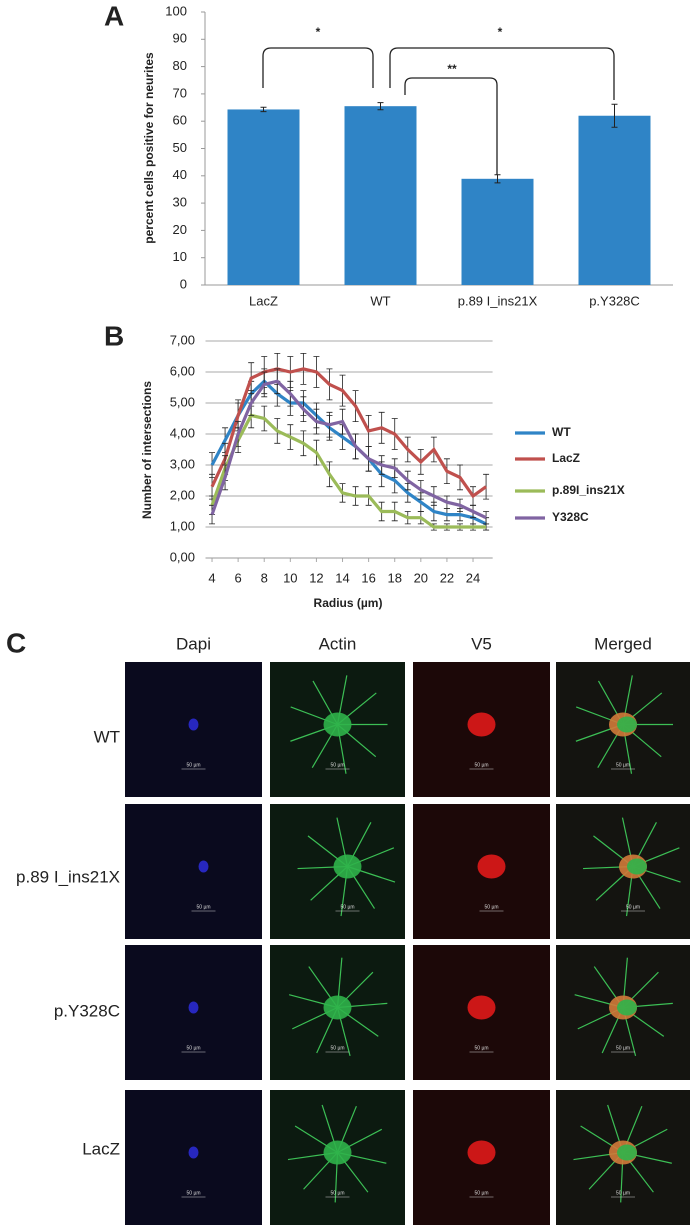 This screenshot has width=693, height=1228. I want to click on y-tick-label: 10, so click(180, 256).